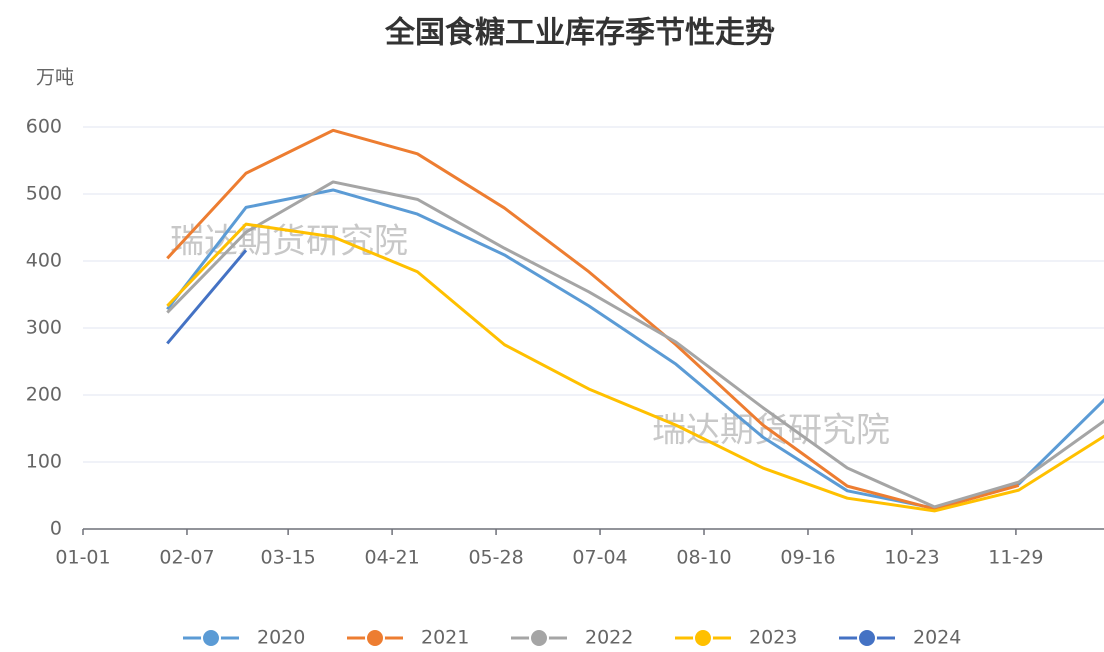 The height and width of the screenshot is (652, 1104). What do you see at coordinates (289, 242) in the screenshot?
I see `watermark: 瑞达期货研究院` at bounding box center [289, 242].